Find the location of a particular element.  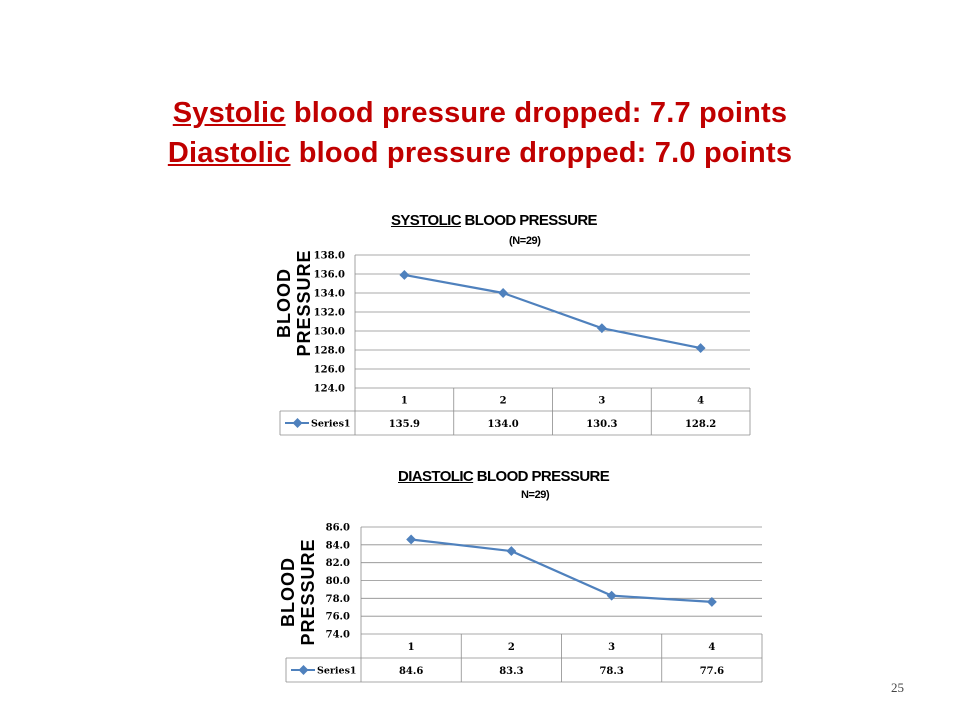

diastolic-data-label: 83.3 is located at coordinates (511, 671).